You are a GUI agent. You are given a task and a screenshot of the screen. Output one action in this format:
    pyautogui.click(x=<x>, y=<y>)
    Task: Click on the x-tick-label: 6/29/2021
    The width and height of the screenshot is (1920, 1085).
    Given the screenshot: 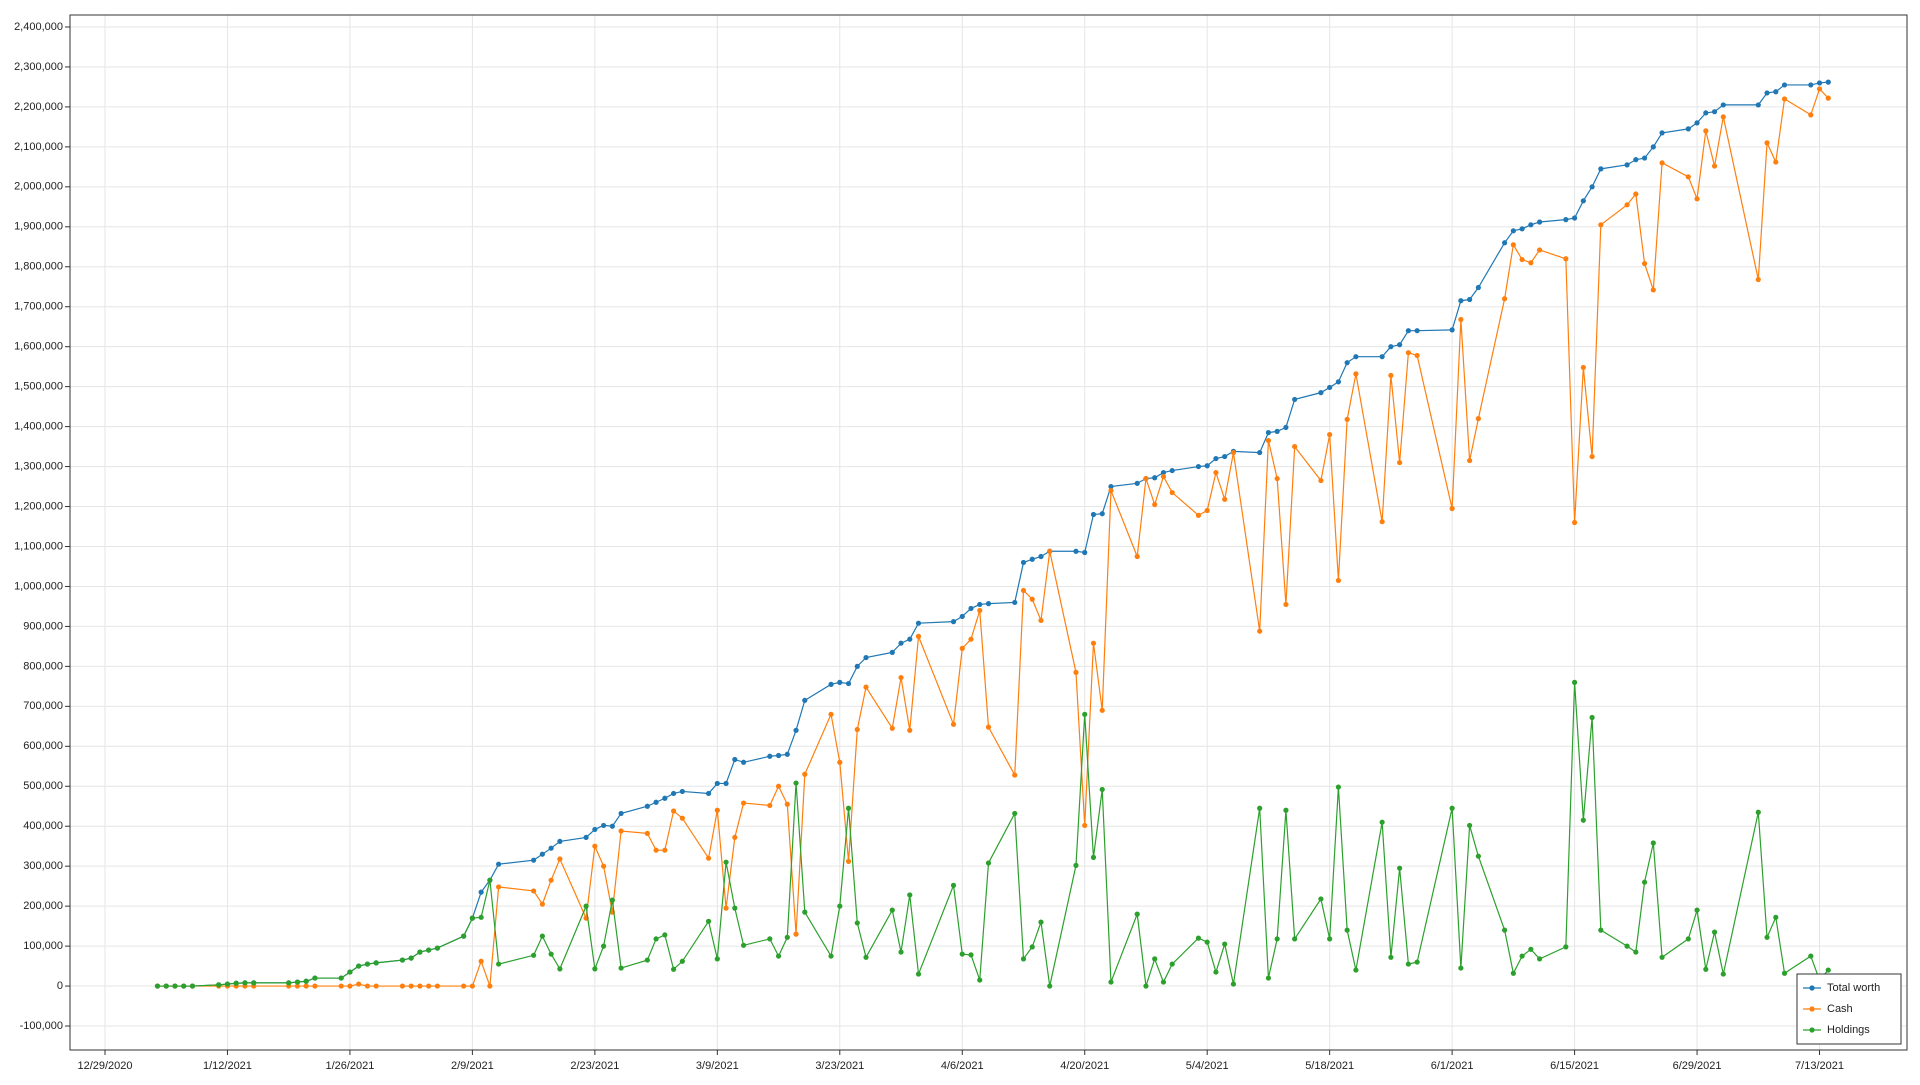 What is the action you would take?
    pyautogui.click(x=1697, y=1066)
    